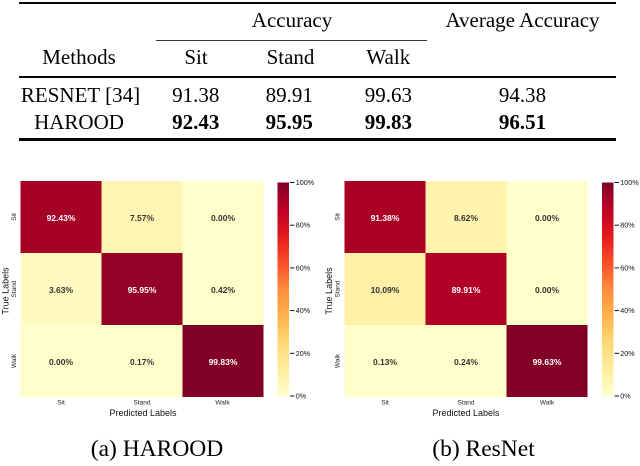 The image size is (640, 466). What do you see at coordinates (142, 290) in the screenshot?
I see `svg-text: 95.95%` at bounding box center [142, 290].